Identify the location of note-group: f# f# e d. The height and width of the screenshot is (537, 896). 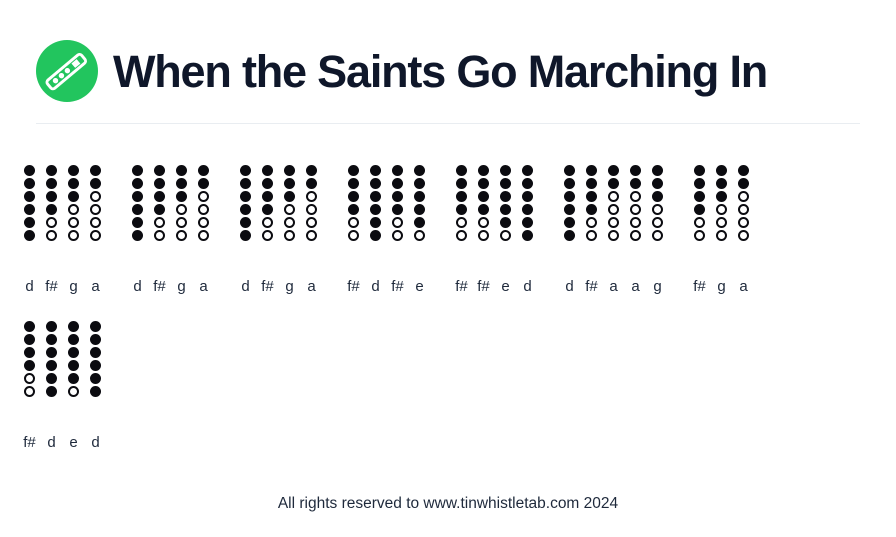
(494, 230).